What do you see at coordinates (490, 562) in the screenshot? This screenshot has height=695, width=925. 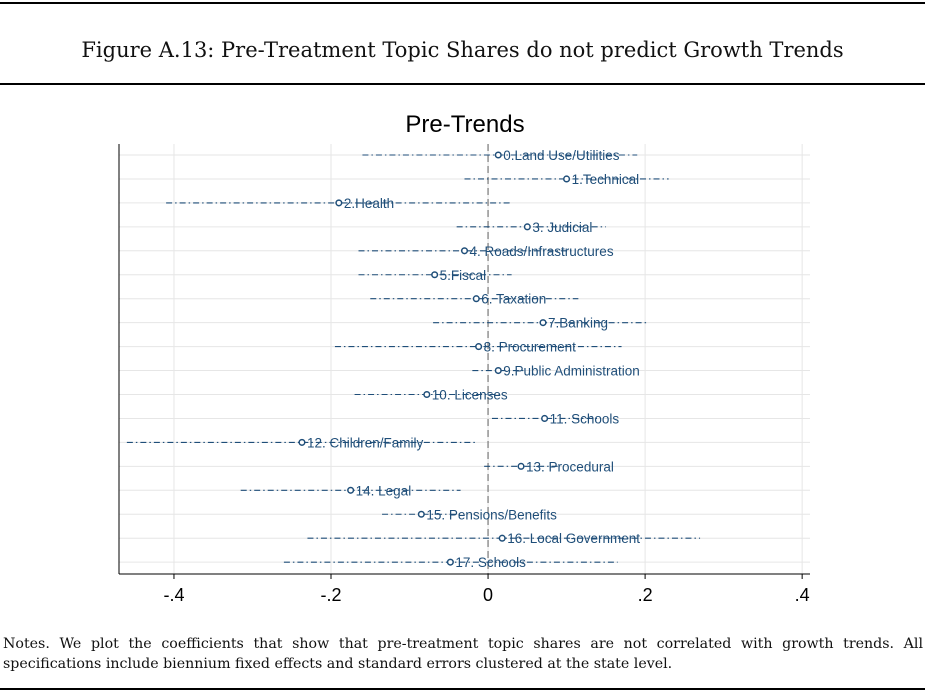 I see `point-label-17: 17. Schools` at bounding box center [490, 562].